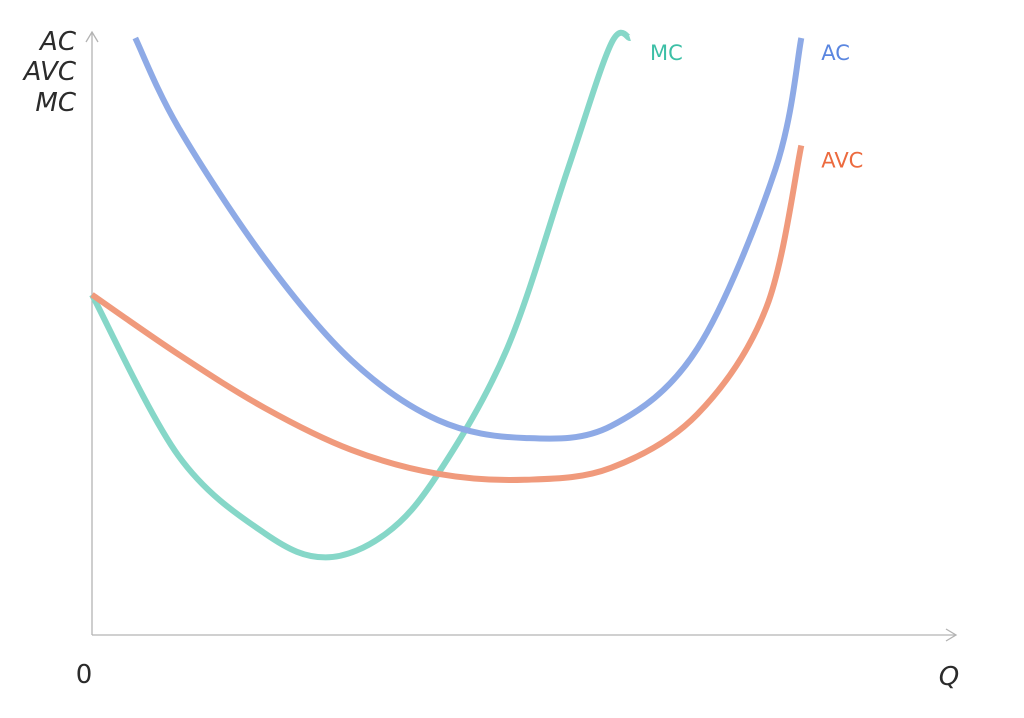 The image size is (1024, 718). Describe the element at coordinates (55, 103) in the screenshot. I see `y-axis-label-line-3: MC` at that location.